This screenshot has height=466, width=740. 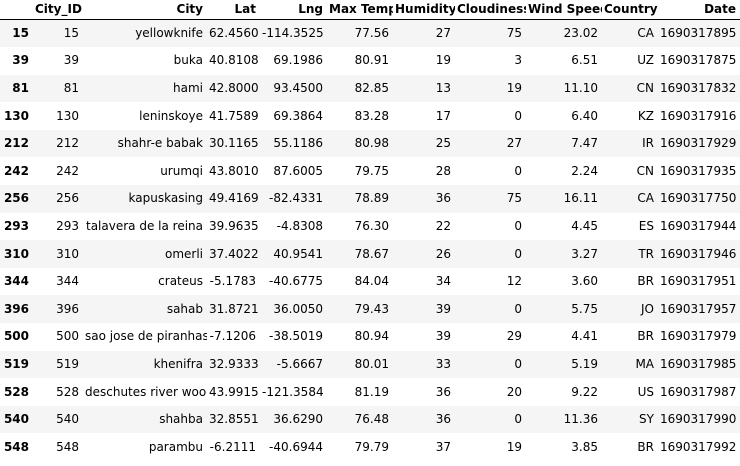 What do you see at coordinates (371, 115) in the screenshot?
I see `cell-max-temp: 83.28` at bounding box center [371, 115].